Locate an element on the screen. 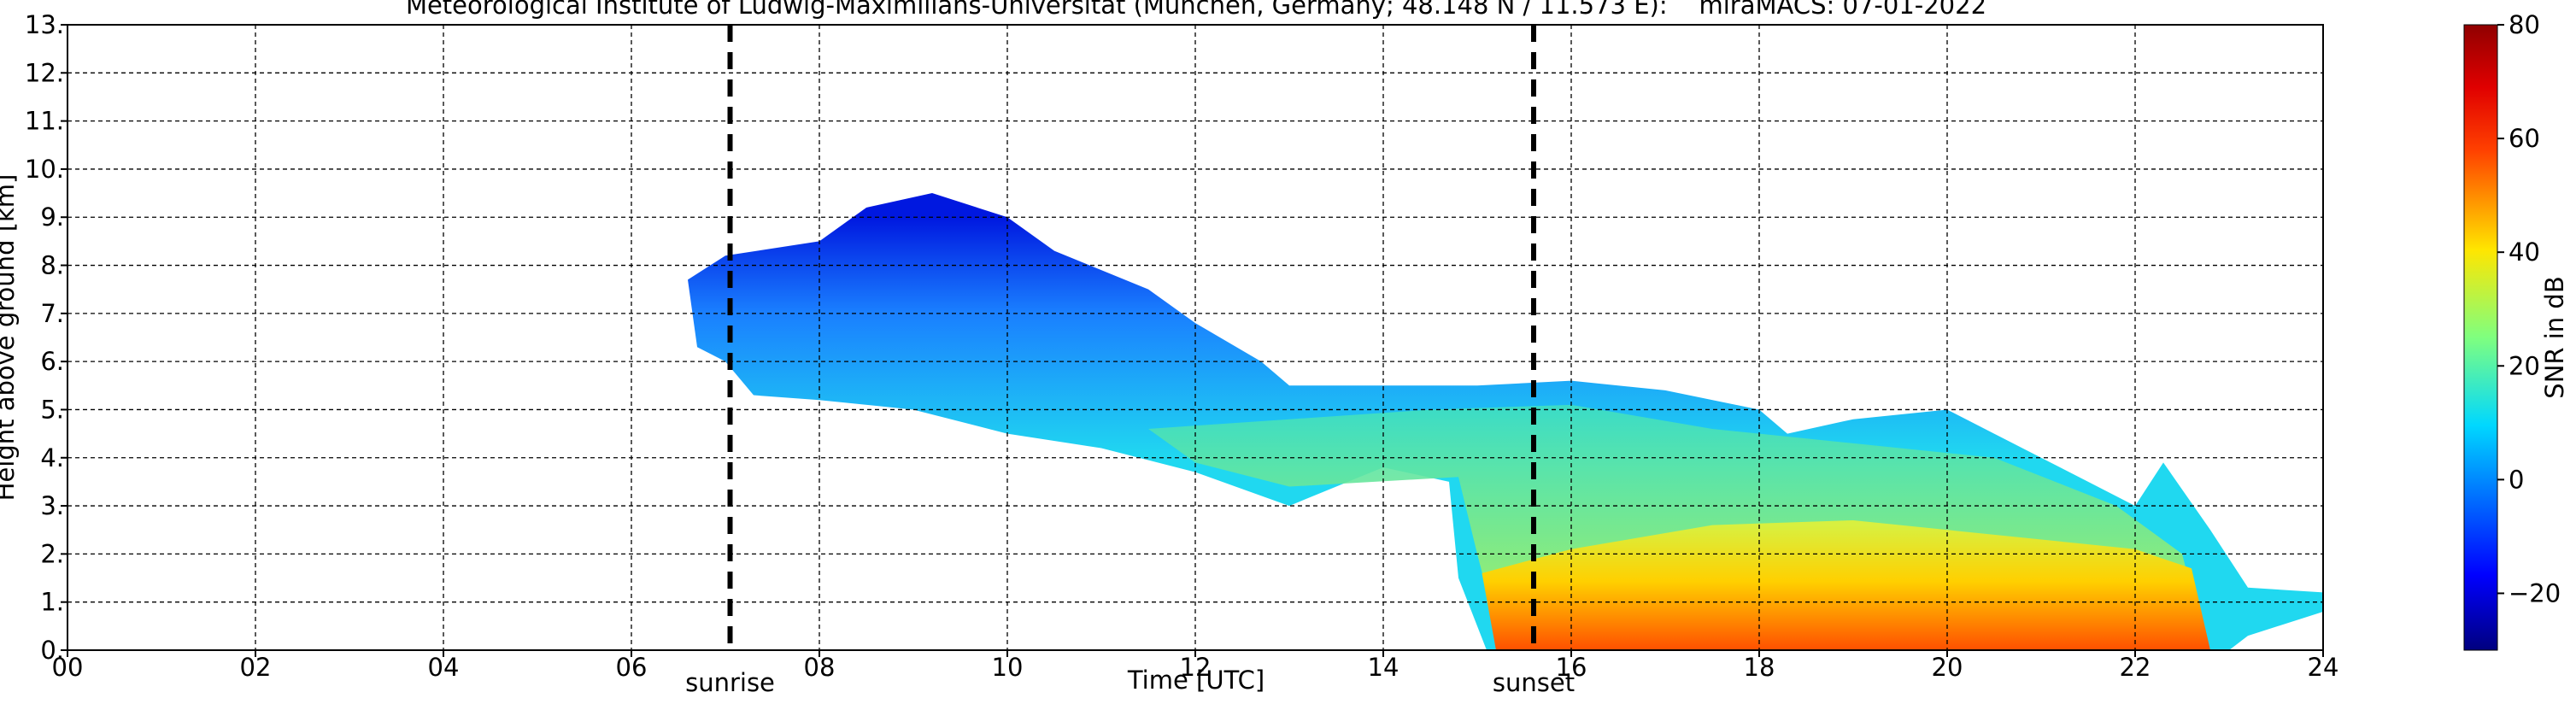 This screenshot has height=704, width=2576. annotation-label: sunset is located at coordinates (1534, 682).